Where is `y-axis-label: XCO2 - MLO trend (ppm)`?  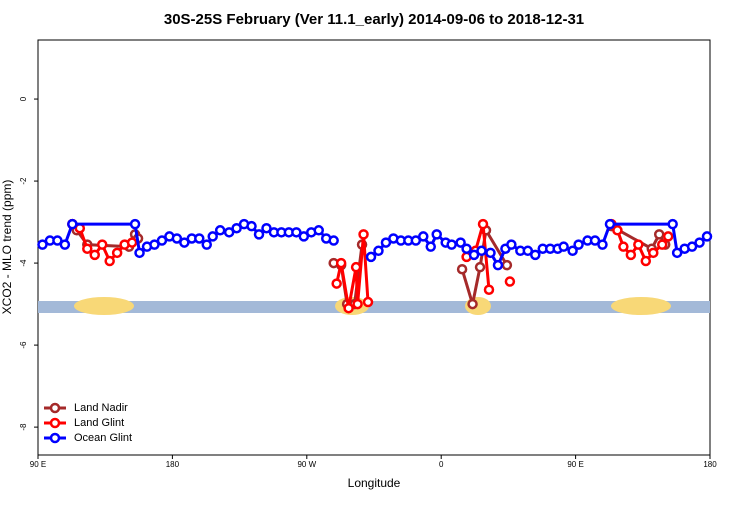 y-axis-label: XCO2 - MLO trend (ppm) is located at coordinates (7, 247).